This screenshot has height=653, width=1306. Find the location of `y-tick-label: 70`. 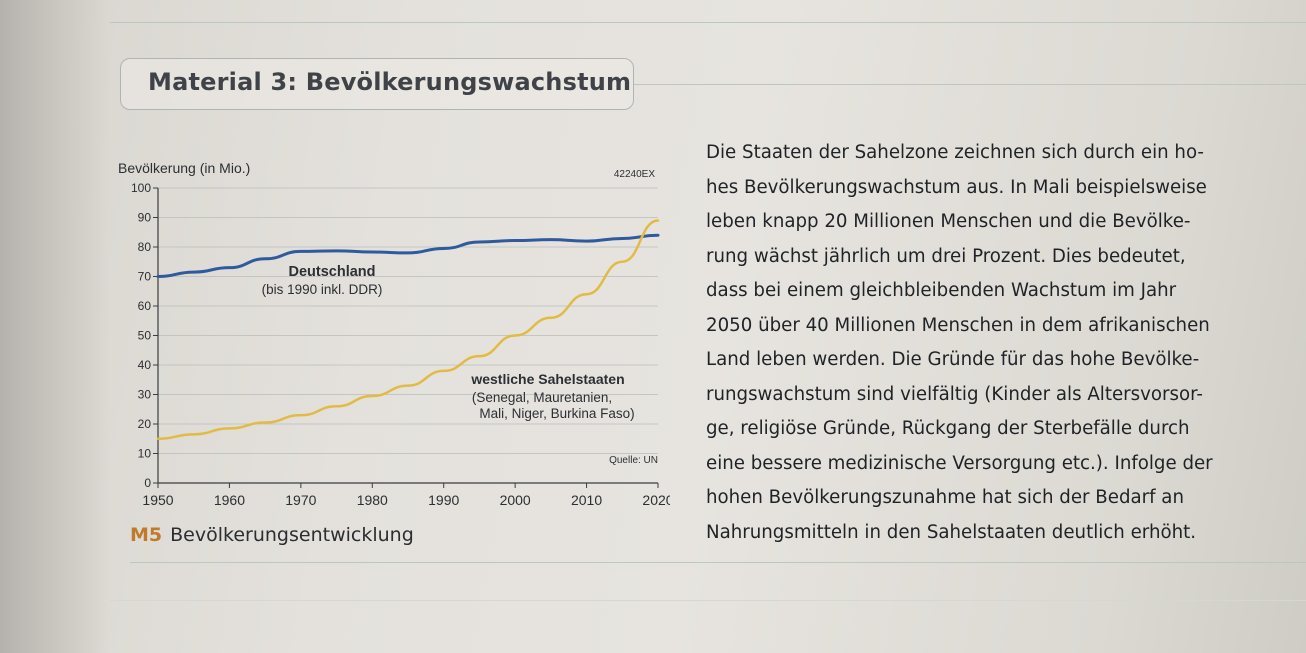

y-tick-label: 70 is located at coordinates (145, 277).